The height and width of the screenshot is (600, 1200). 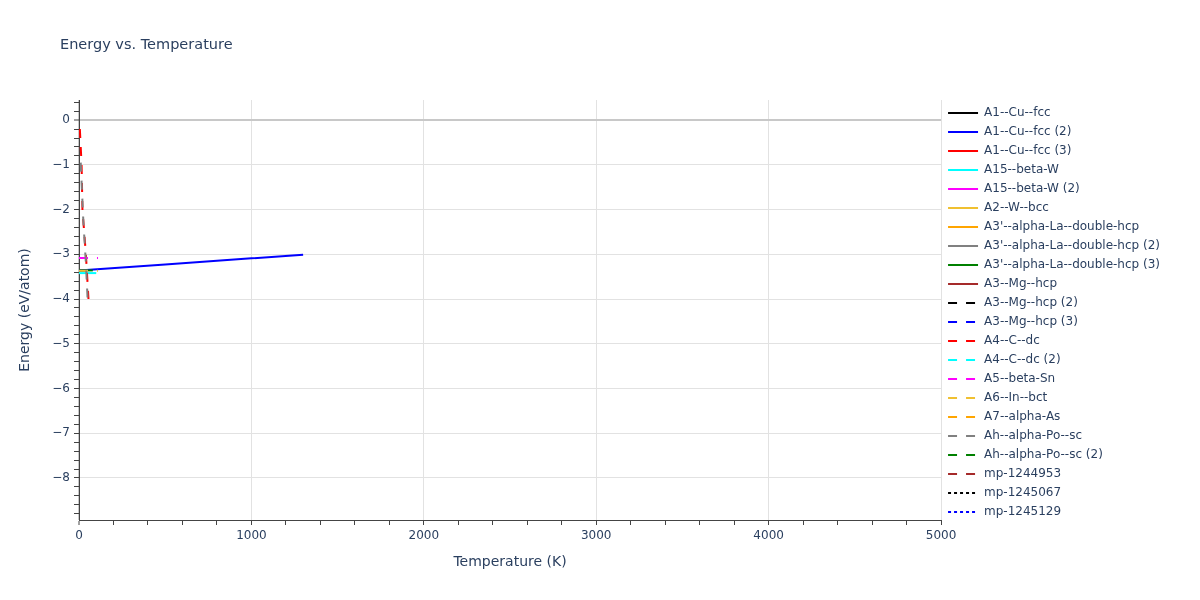 I want to click on y-tick-label: −8, so click(x=61, y=477).